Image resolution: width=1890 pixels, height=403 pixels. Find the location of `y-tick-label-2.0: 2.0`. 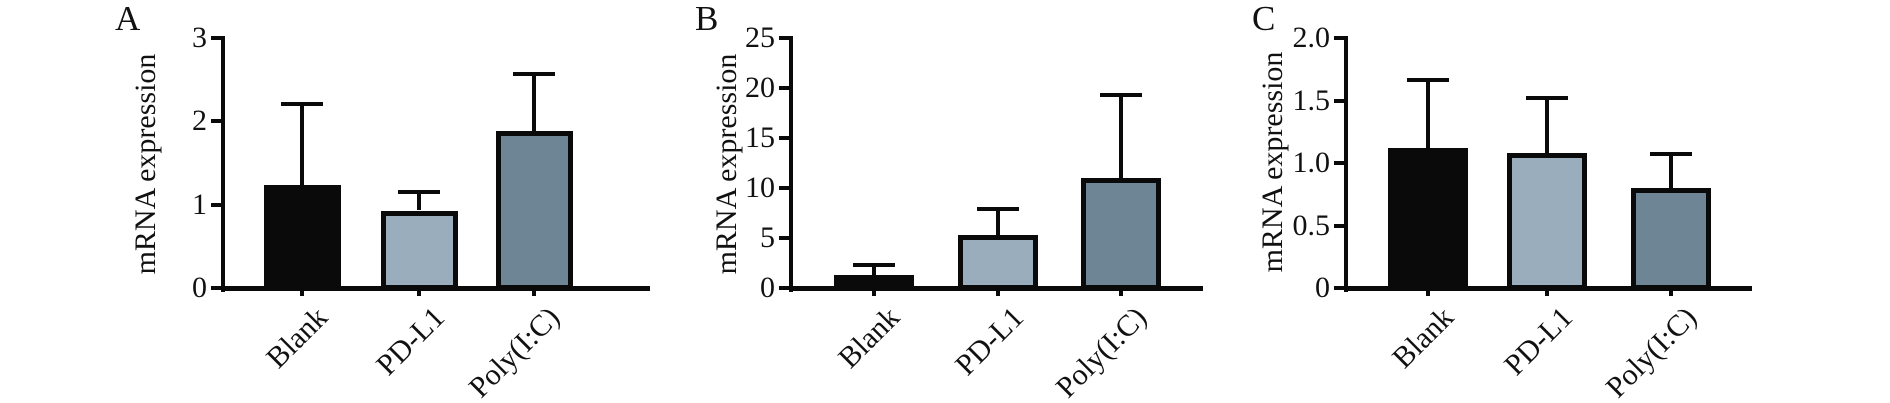

y-tick-label-2.0: 2.0 is located at coordinates (1311, 37).